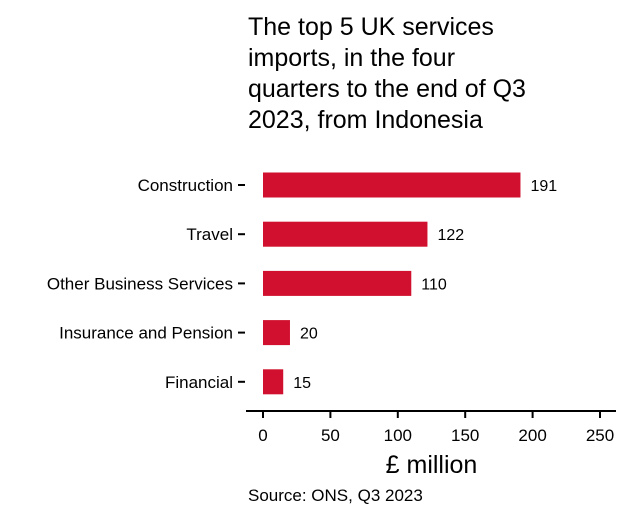 This screenshot has width=620, height=511. What do you see at coordinates (543, 186) in the screenshot?
I see `data-label: 191` at bounding box center [543, 186].